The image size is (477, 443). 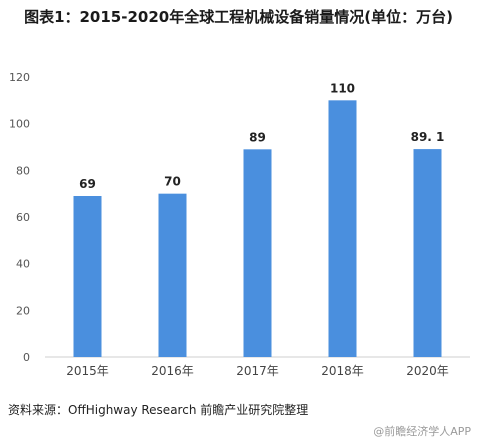 What do you see at coordinates (23, 217) in the screenshot?
I see `y-tick-label: 60` at bounding box center [23, 217].